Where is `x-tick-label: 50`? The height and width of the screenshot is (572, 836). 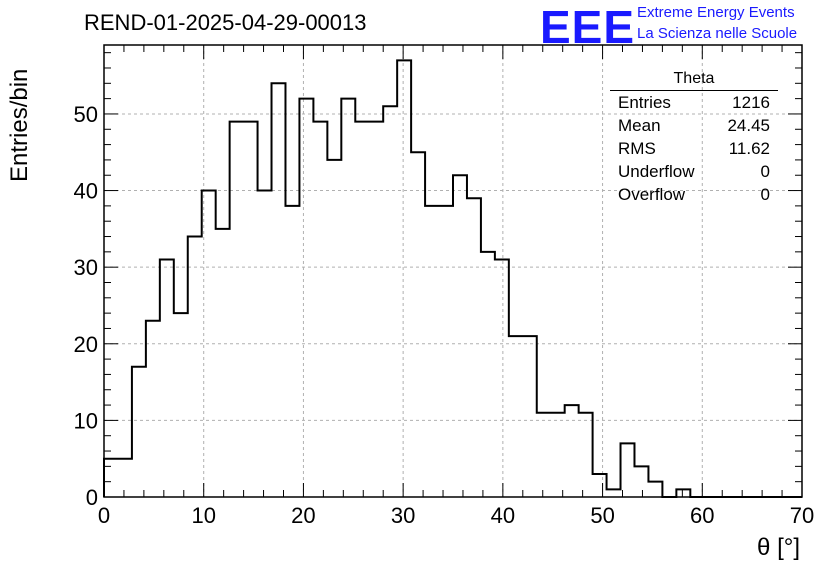 x-tick-label: 50 is located at coordinates (602, 515).